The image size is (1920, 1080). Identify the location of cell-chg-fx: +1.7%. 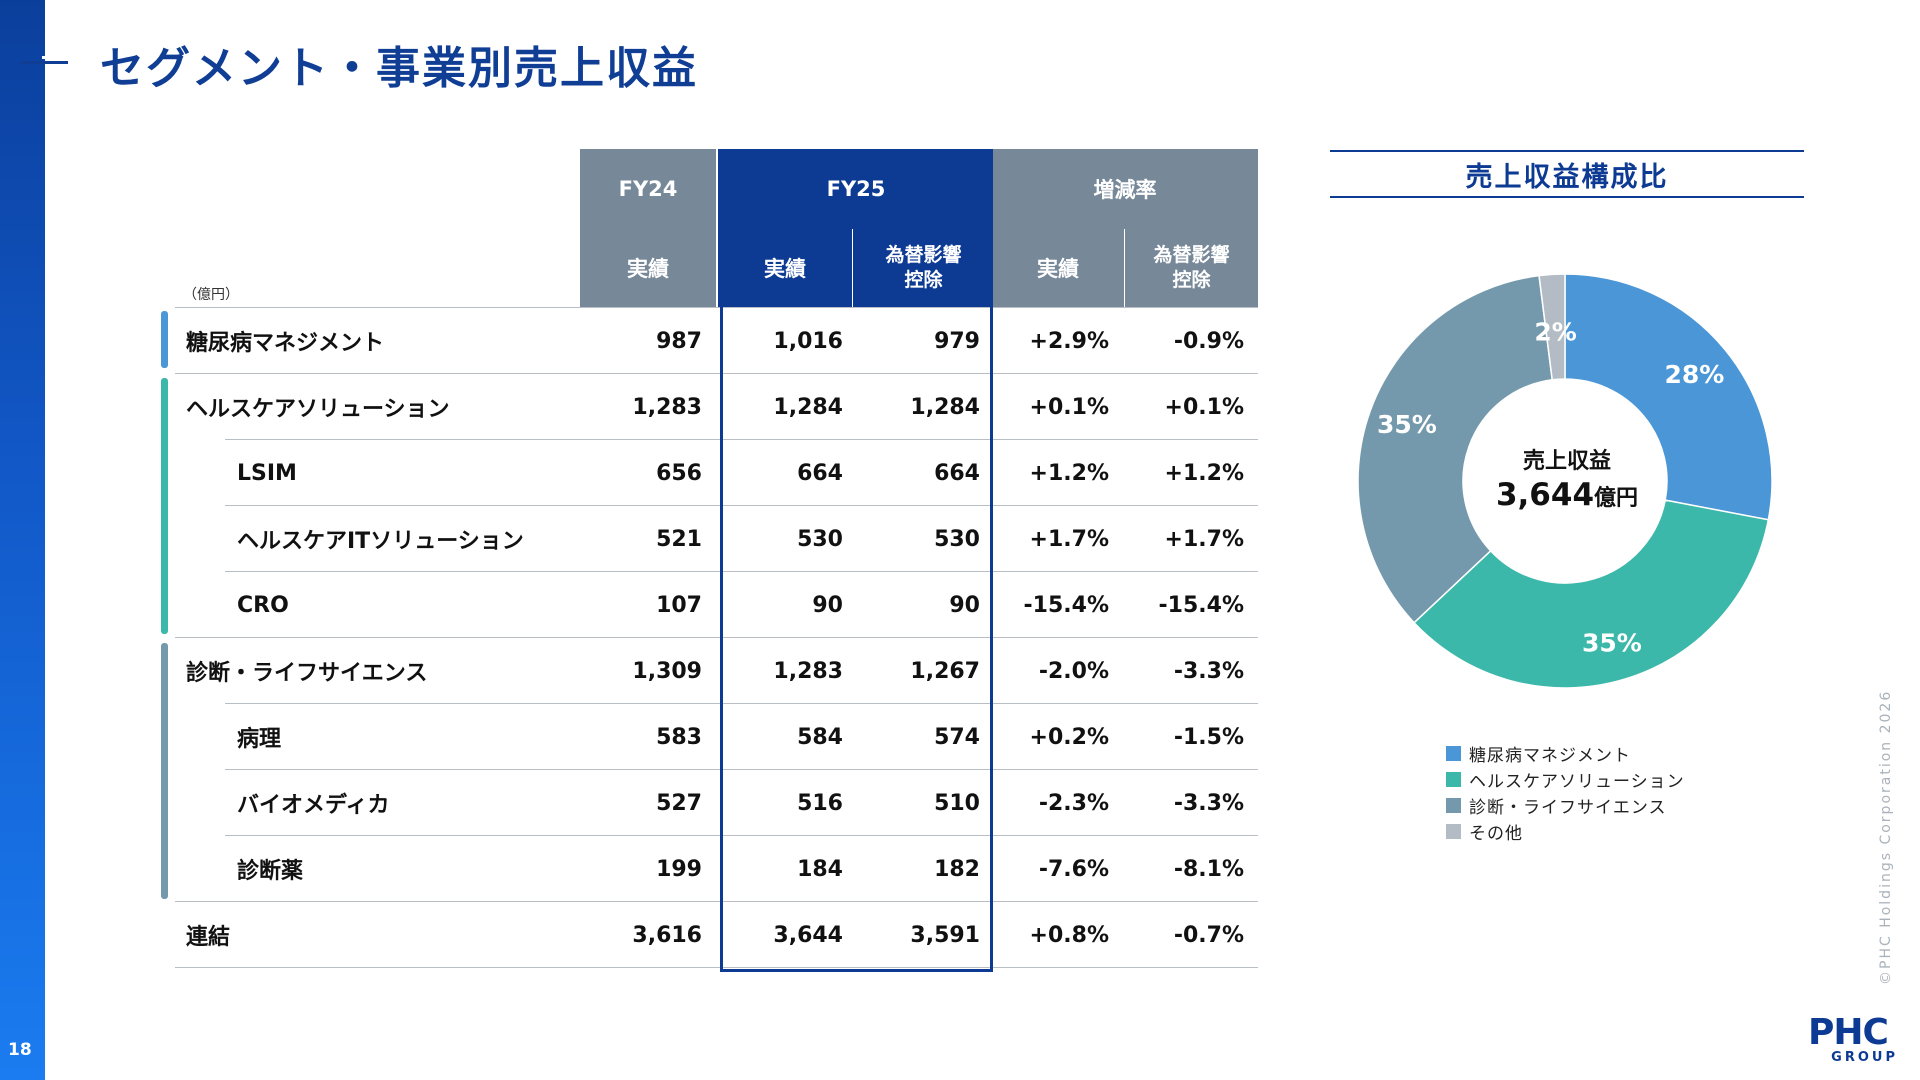
(1204, 539).